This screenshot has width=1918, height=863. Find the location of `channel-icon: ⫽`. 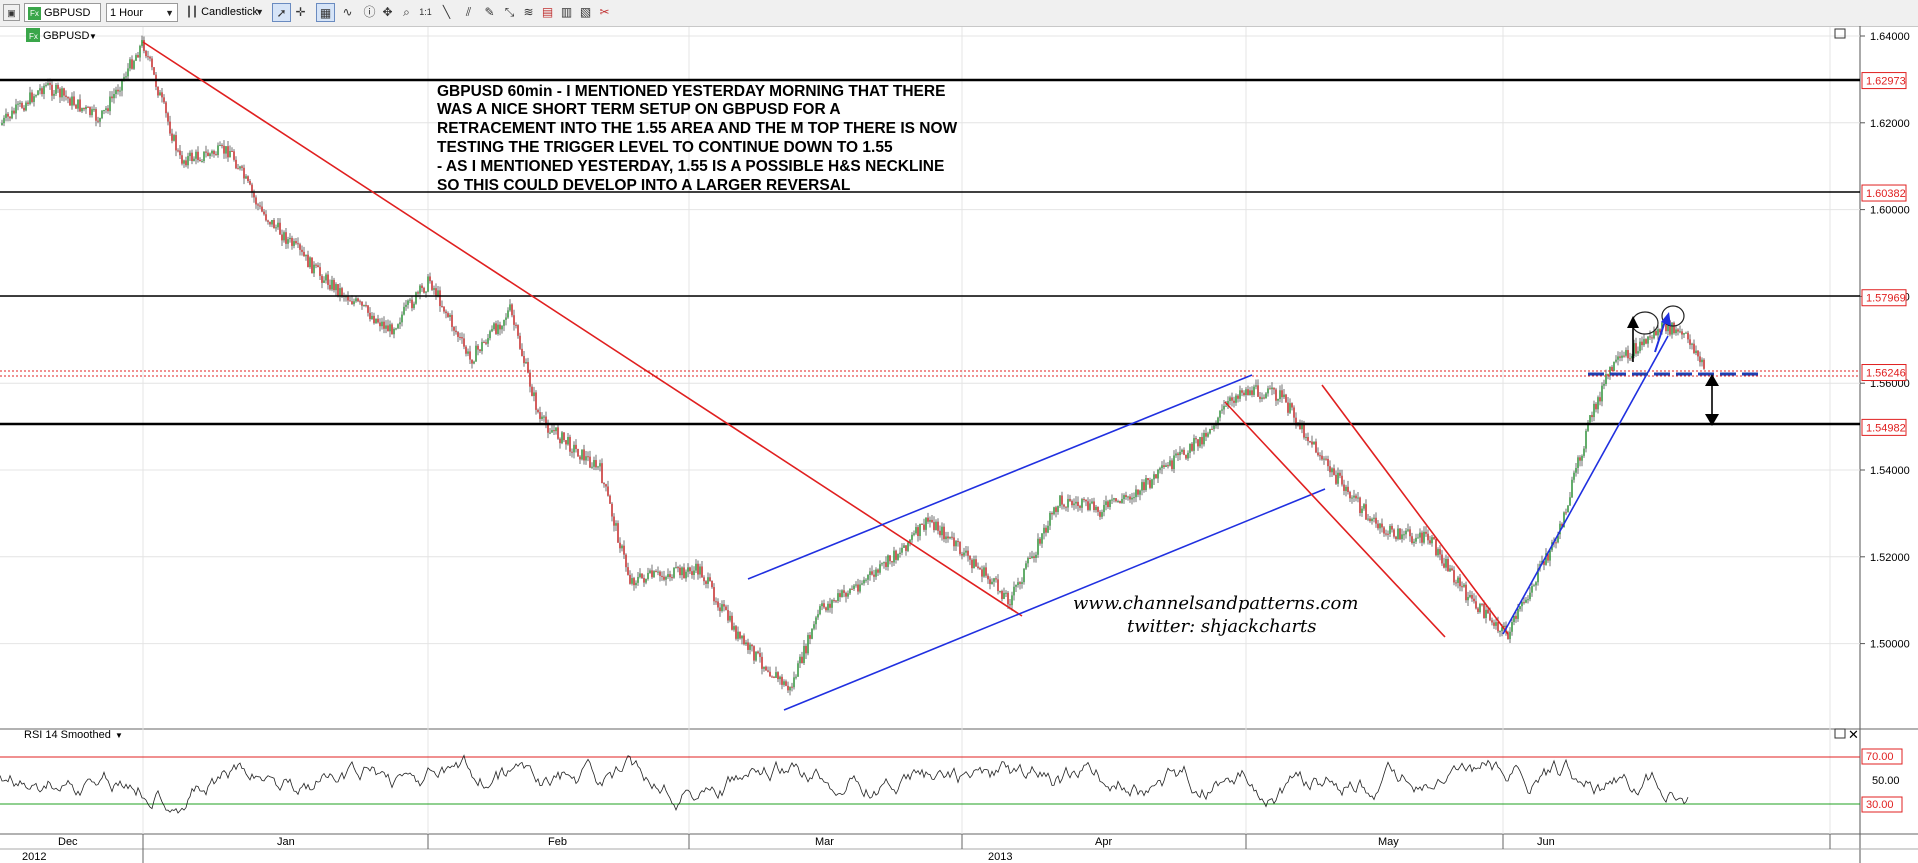

channel-icon: ⫽ is located at coordinates (468, 12).